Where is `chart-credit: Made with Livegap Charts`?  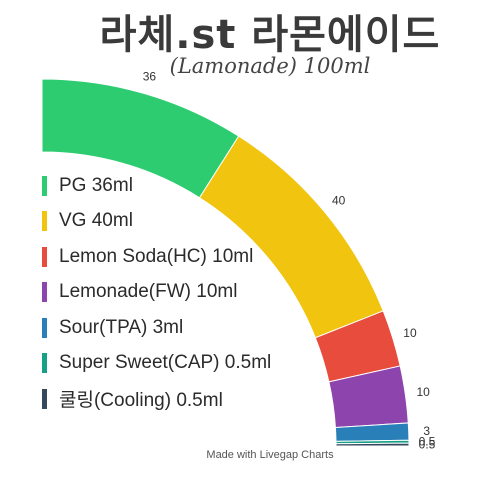
chart-credit: Made with Livegap Charts is located at coordinates (270, 455).